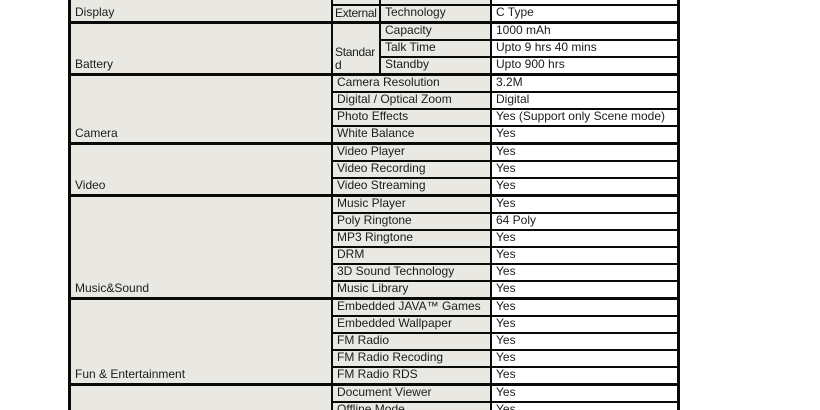  I want to click on category-cell: Video, so click(201, 168).